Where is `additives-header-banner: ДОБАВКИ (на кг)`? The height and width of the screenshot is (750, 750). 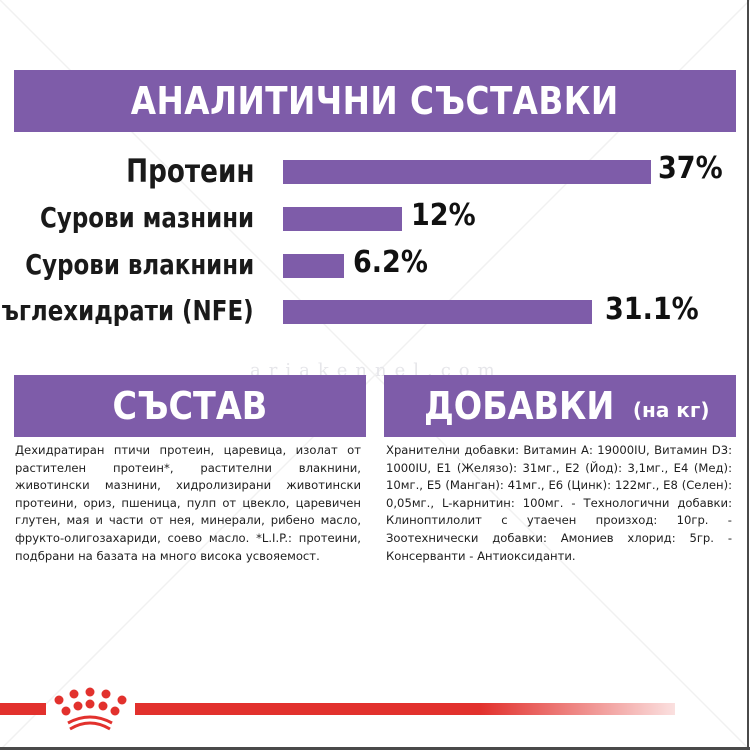
additives-header-banner: ДОБАВКИ (на кг) is located at coordinates (560, 406).